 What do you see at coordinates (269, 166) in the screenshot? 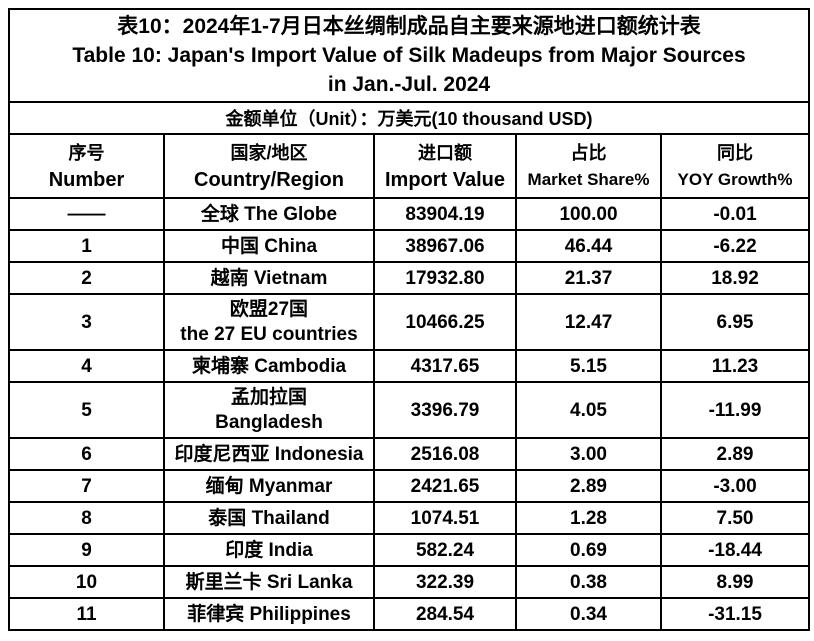
I see `column-header-country: 国家/地区 Country/Region` at bounding box center [269, 166].